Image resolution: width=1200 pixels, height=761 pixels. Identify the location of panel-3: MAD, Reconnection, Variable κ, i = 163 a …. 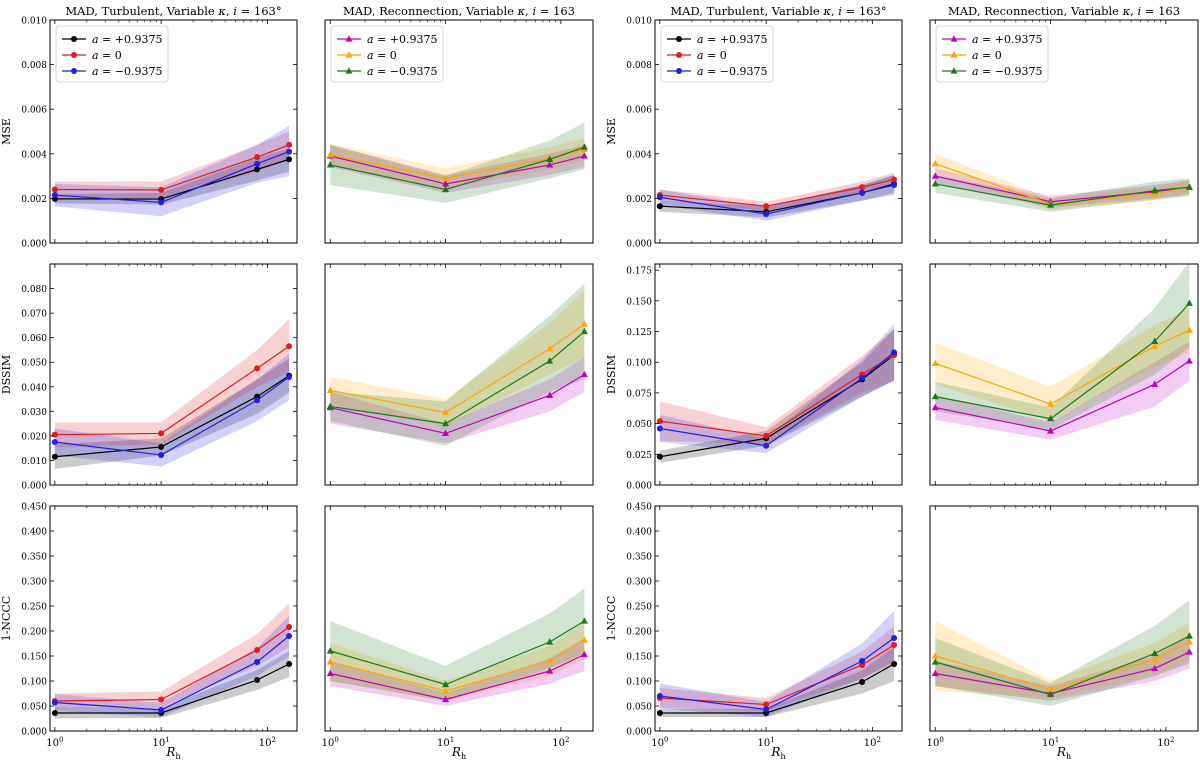
(1064, 124).